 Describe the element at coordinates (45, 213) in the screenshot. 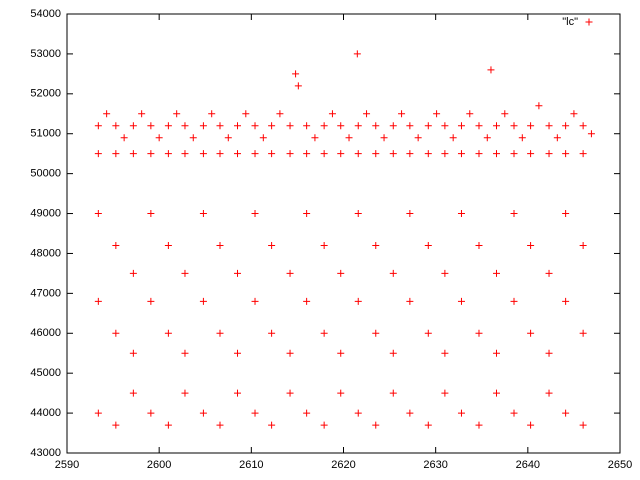

I see `y-tick-label: 49000` at that location.